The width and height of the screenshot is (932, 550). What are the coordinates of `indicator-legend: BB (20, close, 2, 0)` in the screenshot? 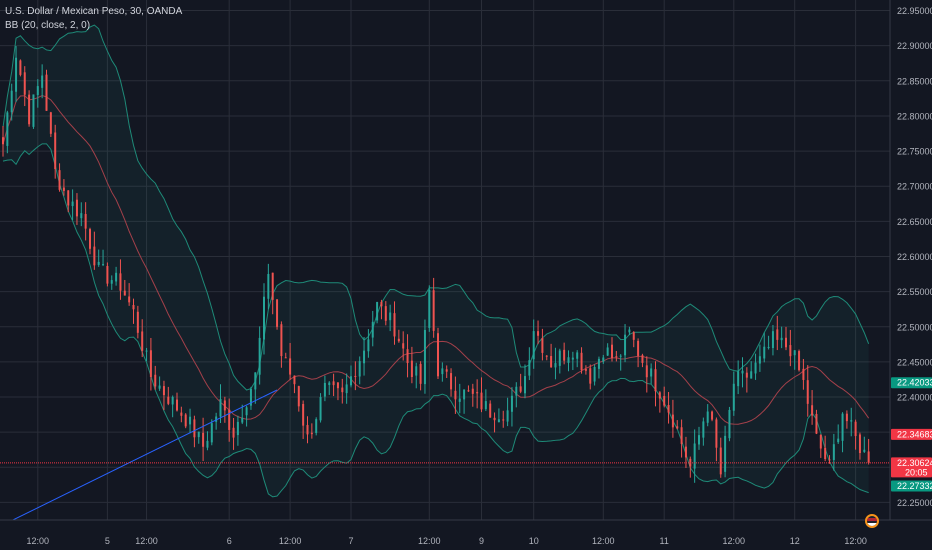 It's located at (48, 25).